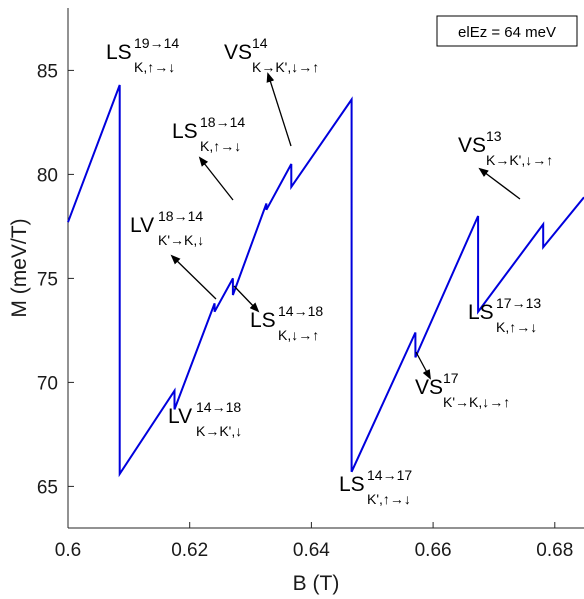  Describe the element at coordinates (47, 487) in the screenshot. I see `y-tick-label: 65` at that location.